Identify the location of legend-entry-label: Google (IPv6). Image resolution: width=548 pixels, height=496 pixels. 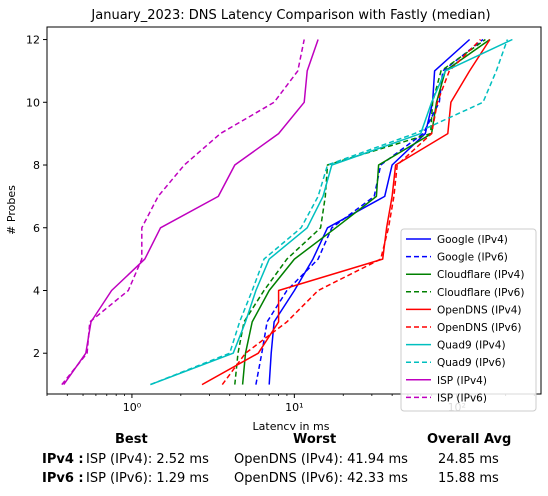
(472, 258).